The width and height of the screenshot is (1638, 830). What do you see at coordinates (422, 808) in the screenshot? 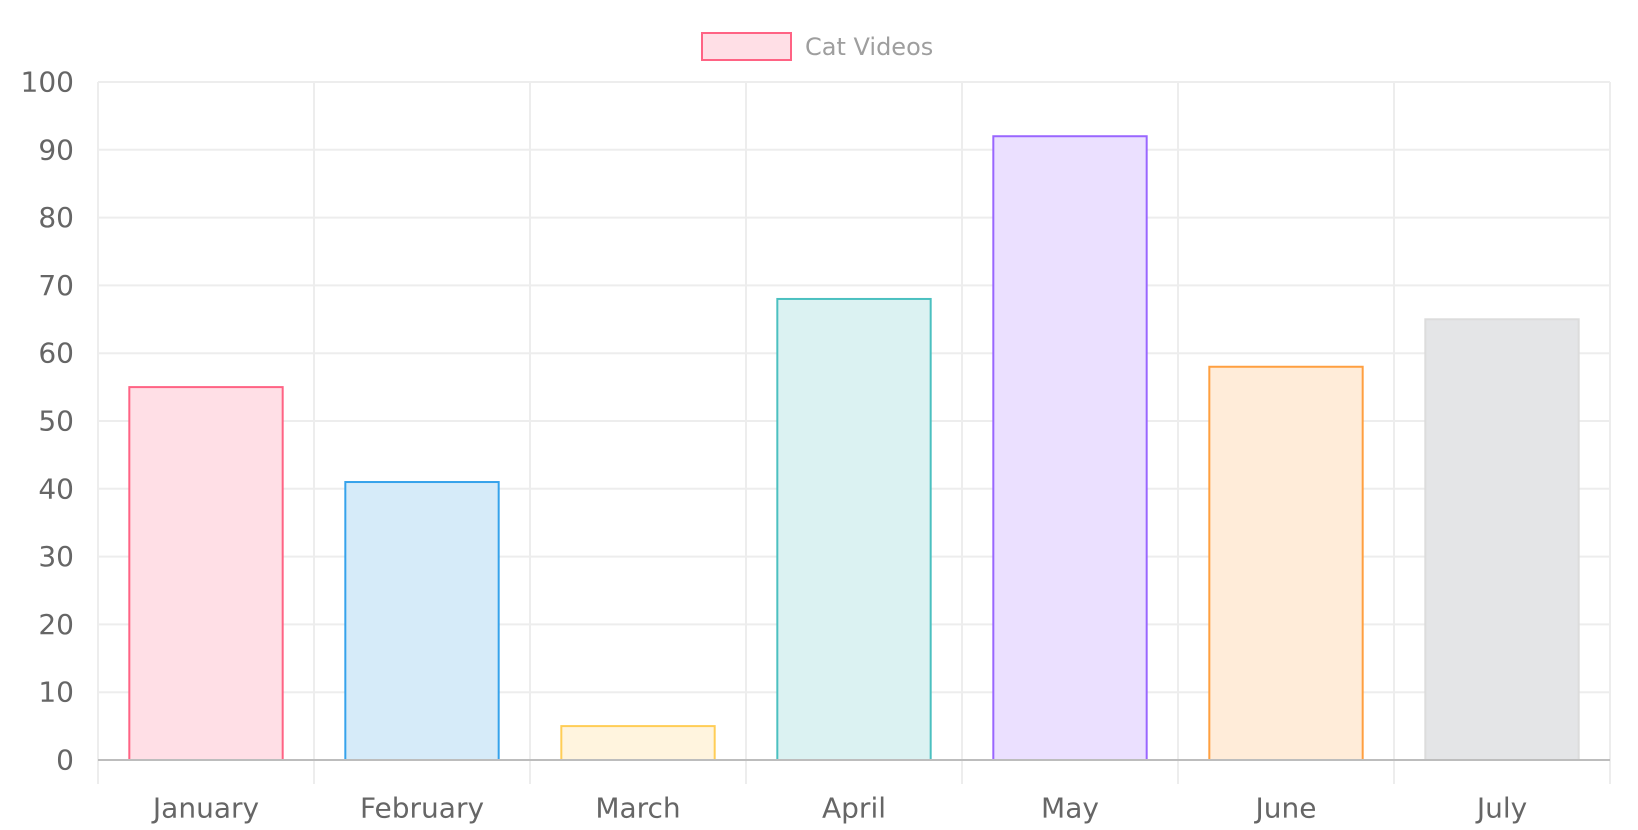
I see `x-tick-label: February` at bounding box center [422, 808].